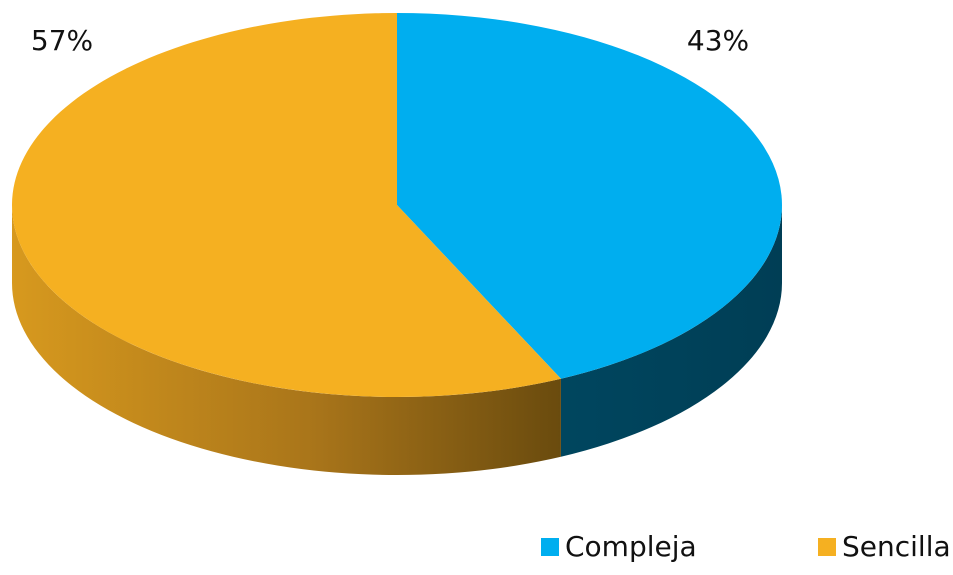 The width and height of the screenshot is (953, 575). Describe the element at coordinates (390, 40) in the screenshot. I see `pie-labels: 43% 57%` at that location.